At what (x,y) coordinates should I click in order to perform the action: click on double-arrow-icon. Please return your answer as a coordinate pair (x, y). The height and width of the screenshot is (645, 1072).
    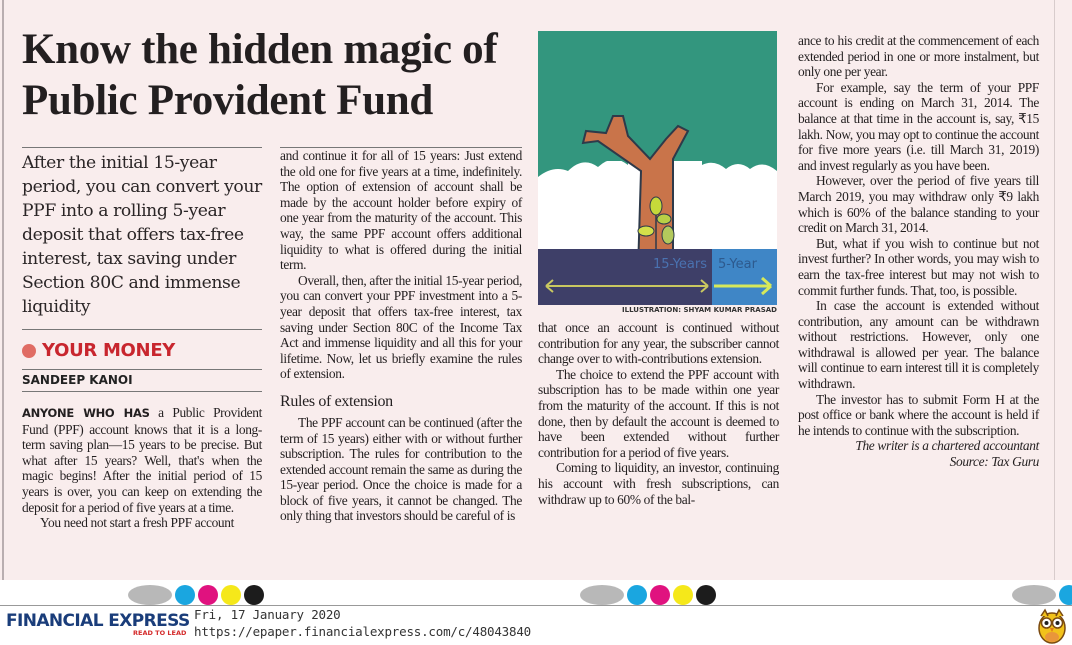
    Looking at the image, I should click on (627, 286).